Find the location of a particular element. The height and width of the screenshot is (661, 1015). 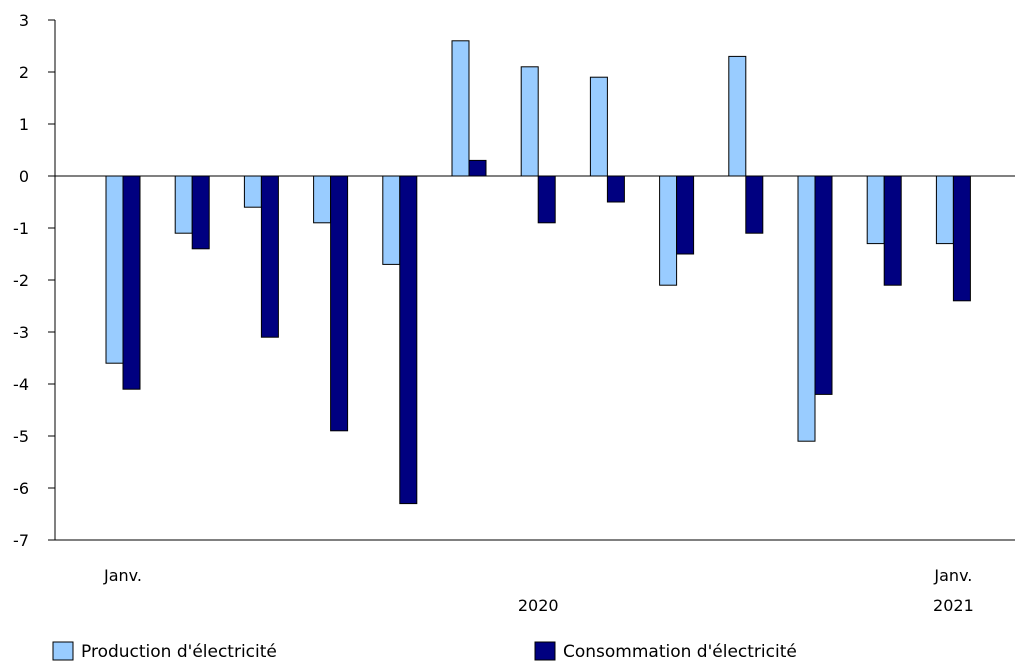

y-tick-label: -6 is located at coordinates (21, 488).